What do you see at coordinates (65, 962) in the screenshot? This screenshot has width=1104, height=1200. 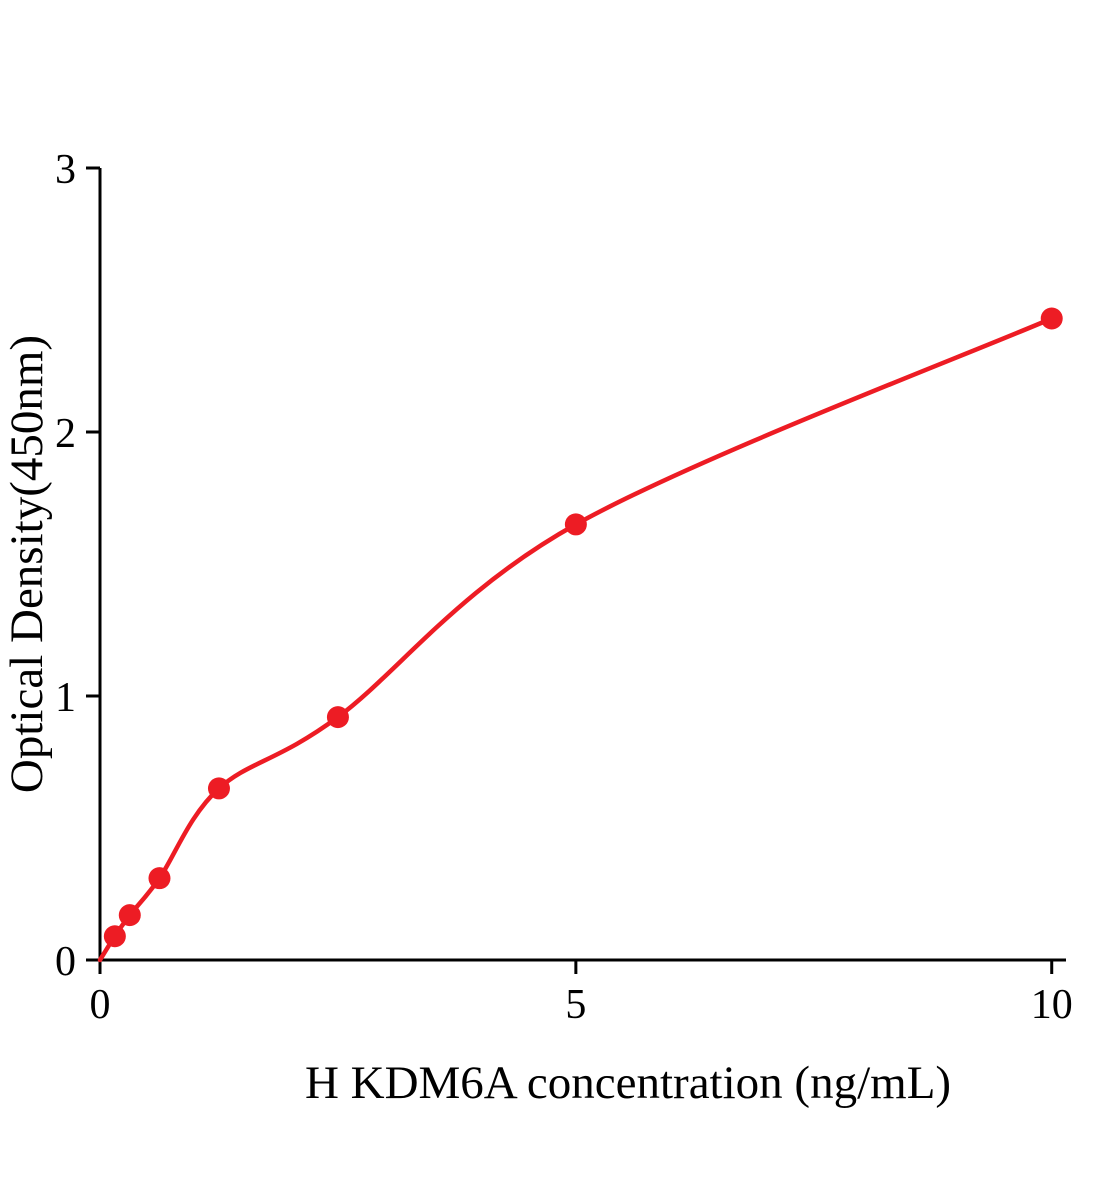 I see `y-tick-label: 0` at bounding box center [65, 962].